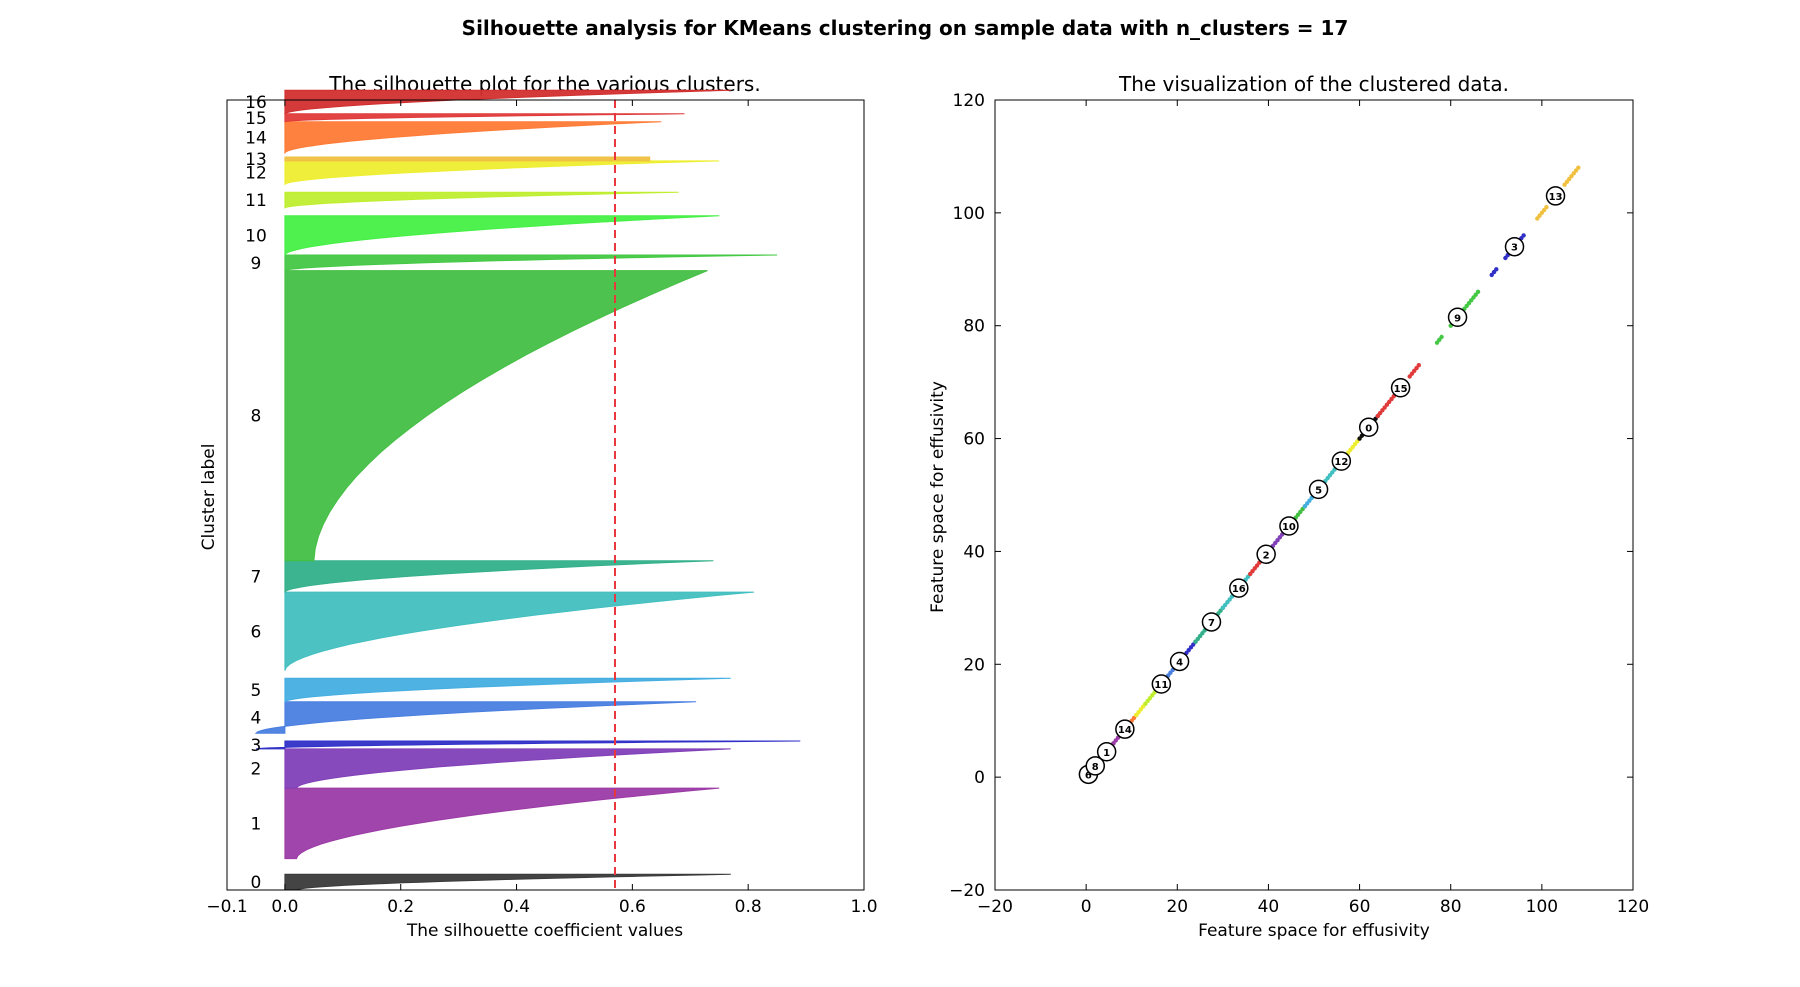  What do you see at coordinates (1314, 931) in the screenshot?
I see `scatter-x-axis-label: Feature space for effusivity` at bounding box center [1314, 931].